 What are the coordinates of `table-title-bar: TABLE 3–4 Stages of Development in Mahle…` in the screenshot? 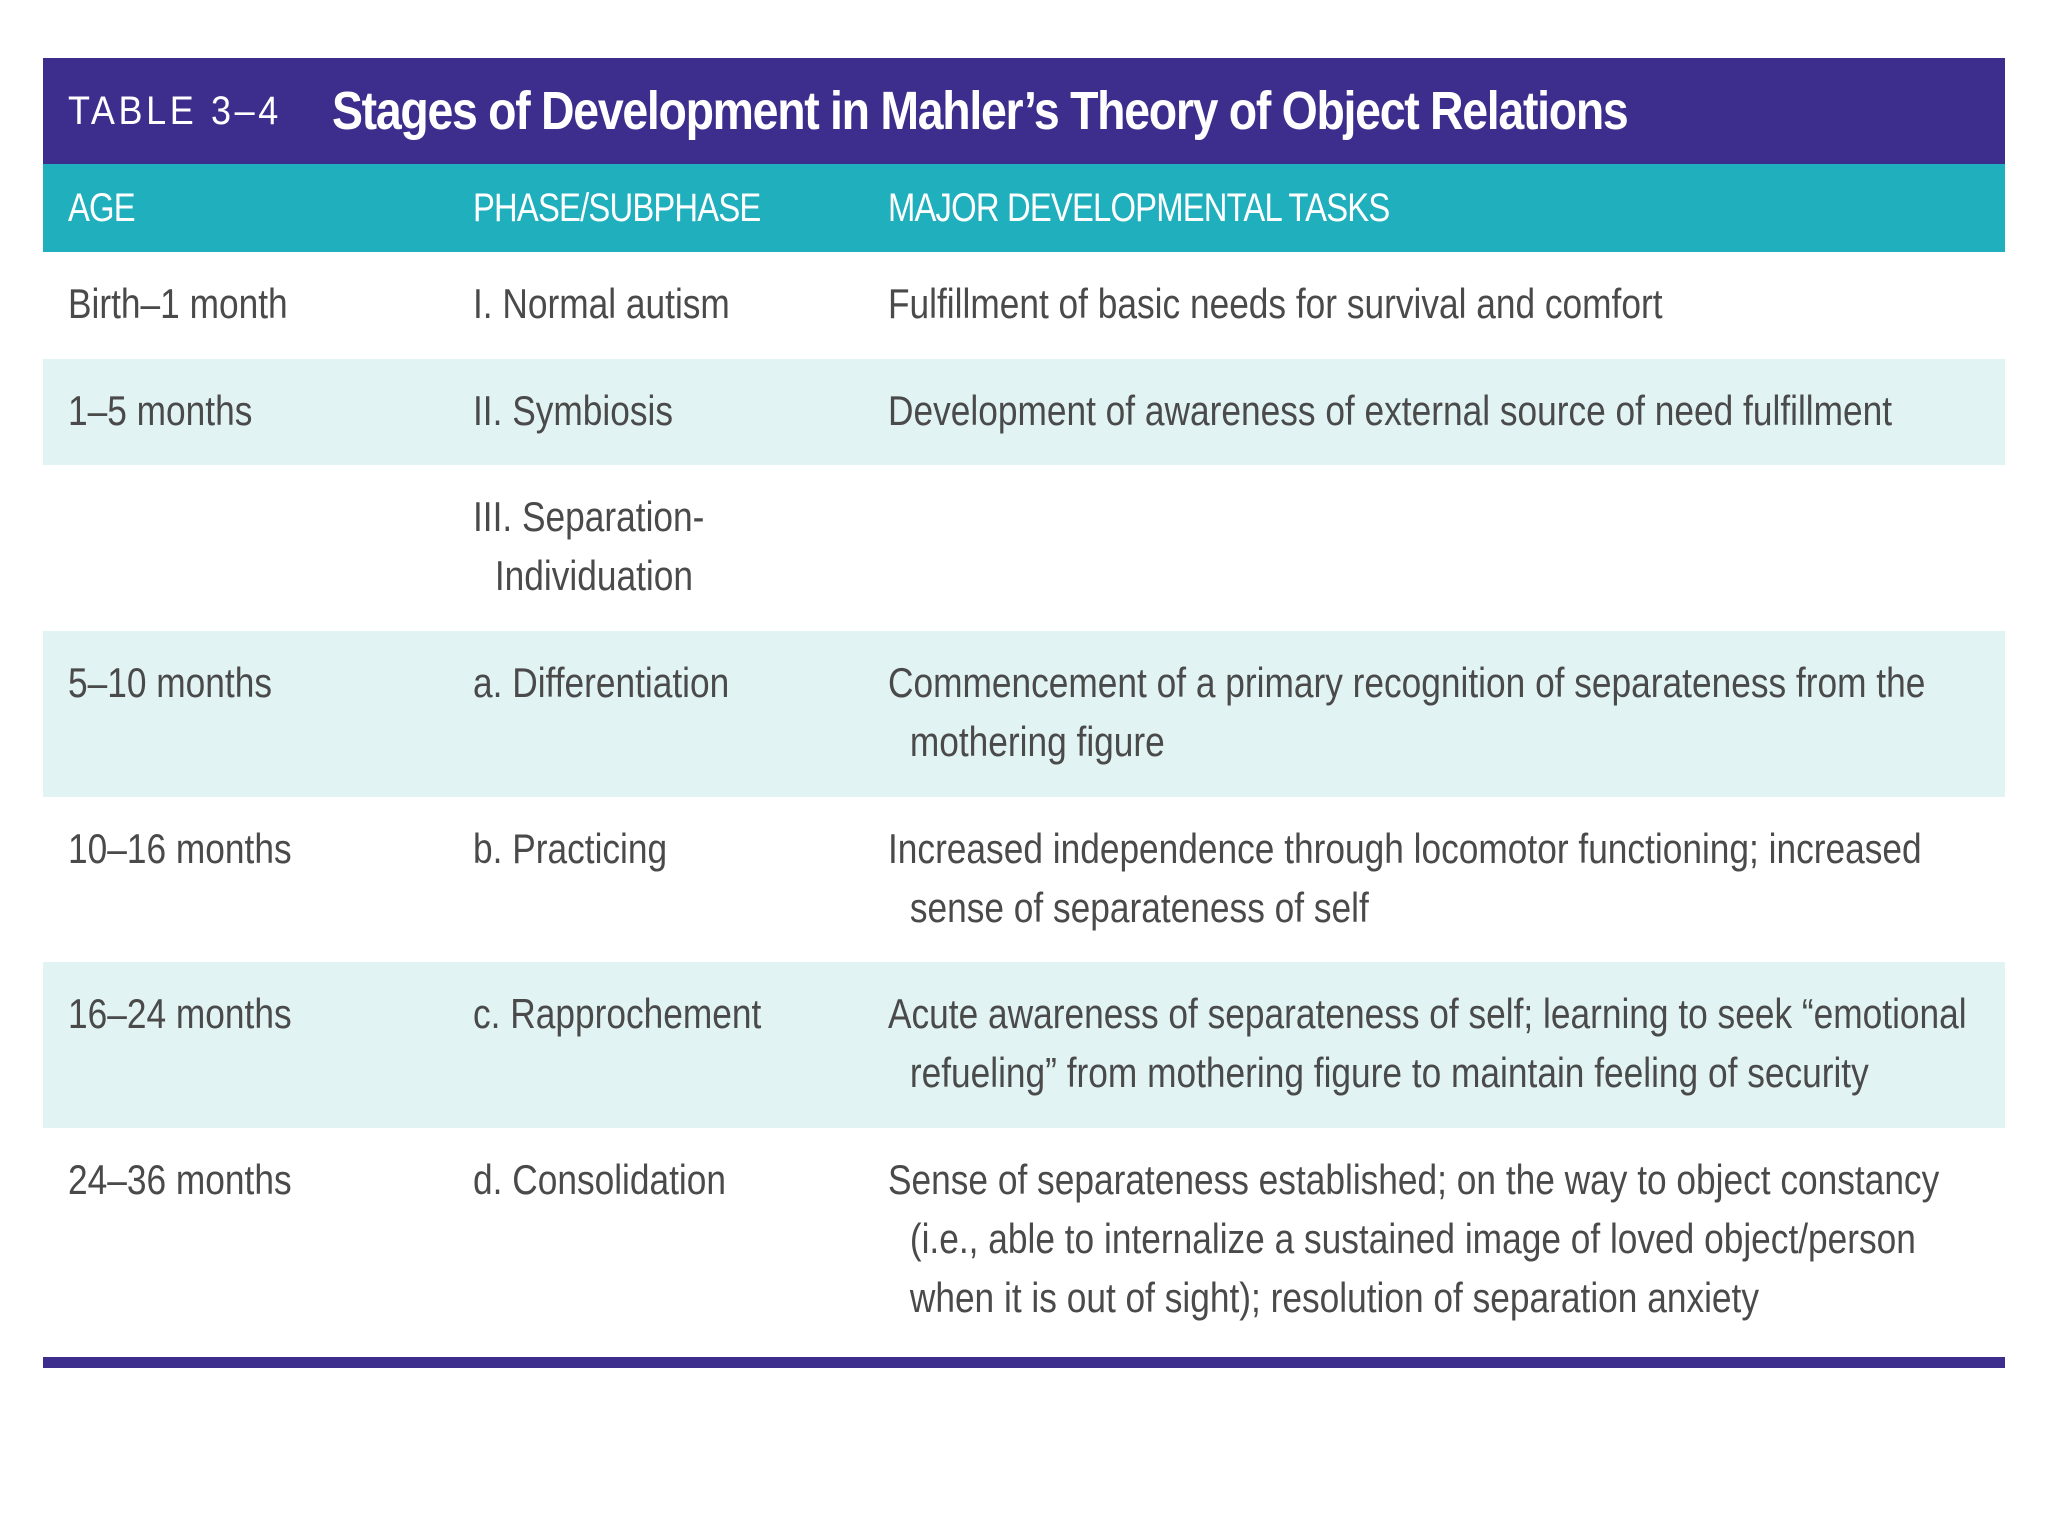 It's located at (1024, 111).